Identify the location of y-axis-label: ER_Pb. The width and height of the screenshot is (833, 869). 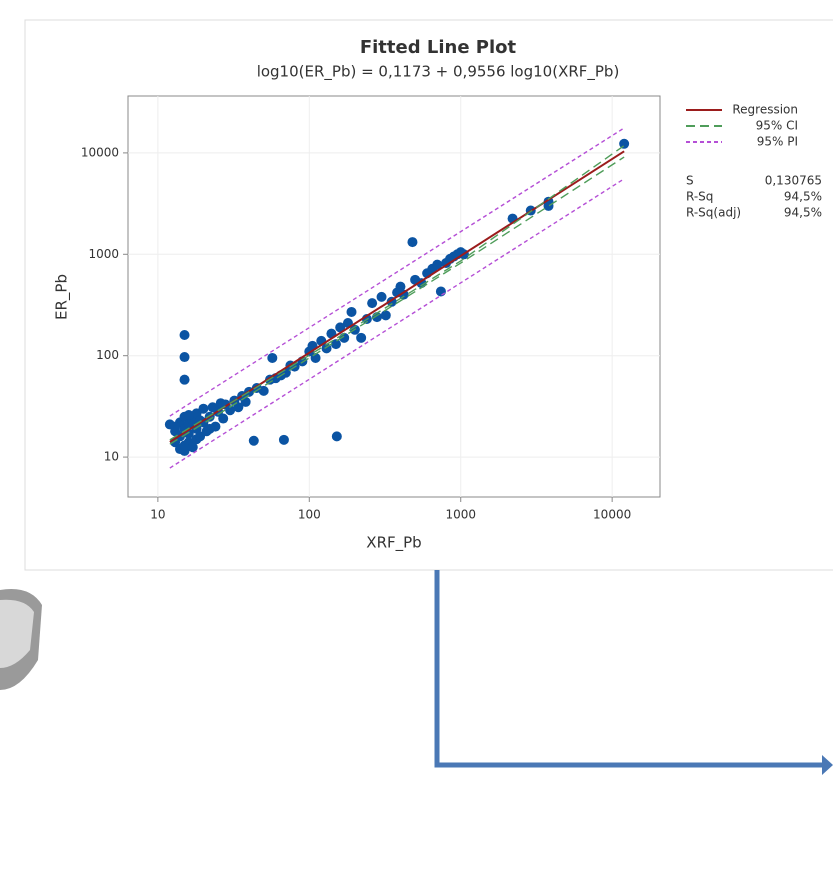
(62, 297).